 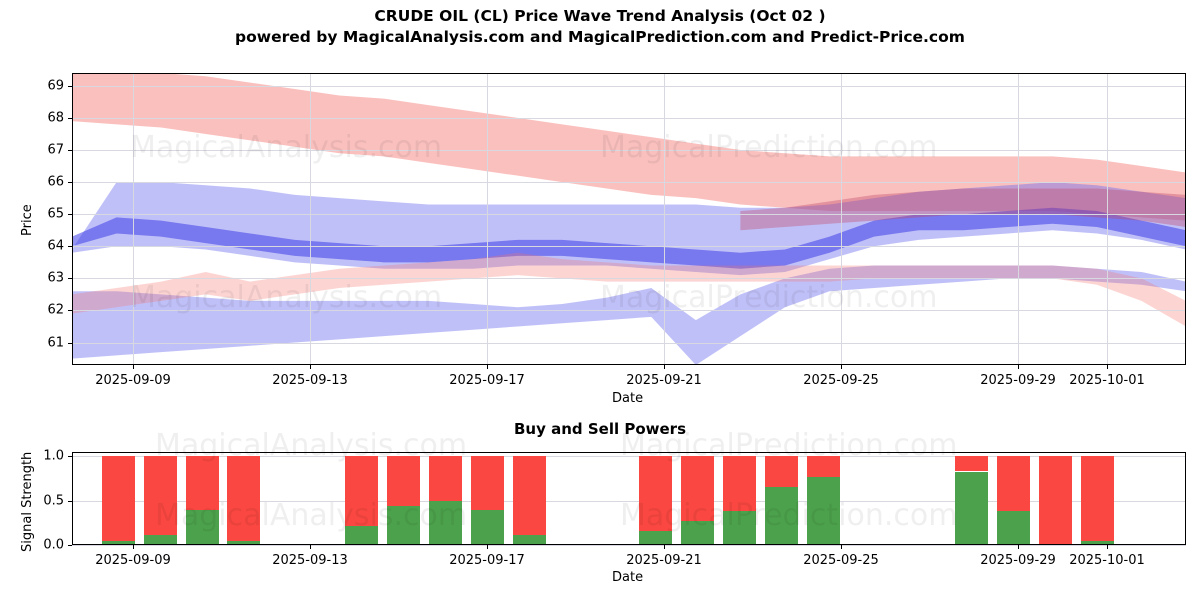 I want to click on price-y-tick-label: 63, so click(x=55, y=278).